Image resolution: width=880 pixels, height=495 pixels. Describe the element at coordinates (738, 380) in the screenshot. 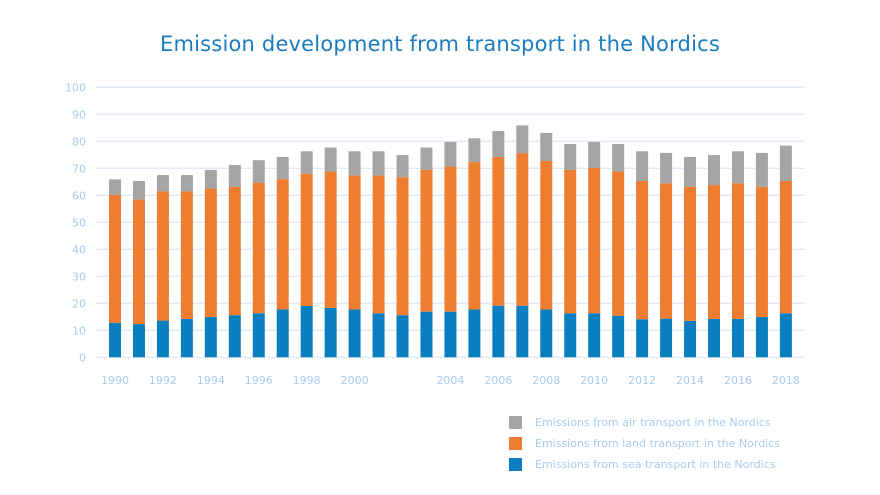

I see `x-tick-label: 2016` at that location.